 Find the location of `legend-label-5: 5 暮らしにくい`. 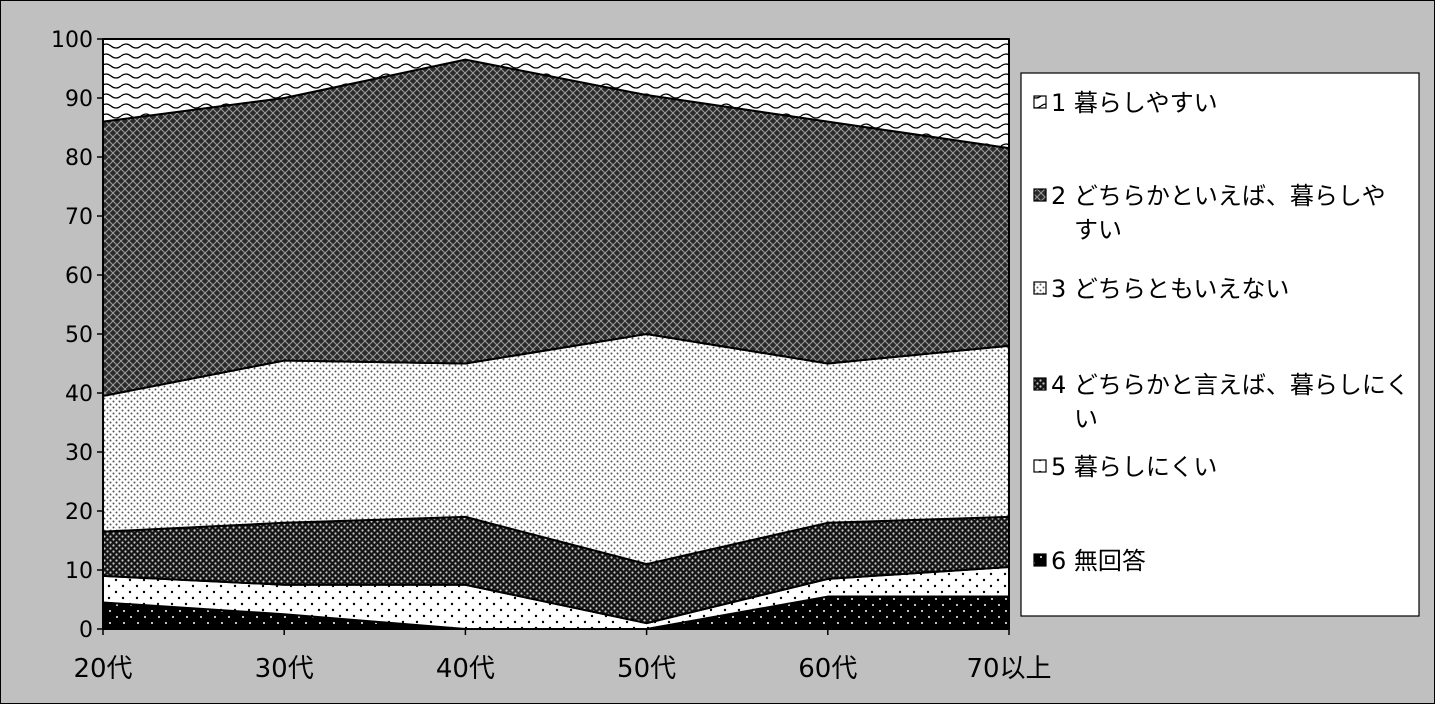

legend-label-5: 5 暮らしにくい is located at coordinates (1134, 467).